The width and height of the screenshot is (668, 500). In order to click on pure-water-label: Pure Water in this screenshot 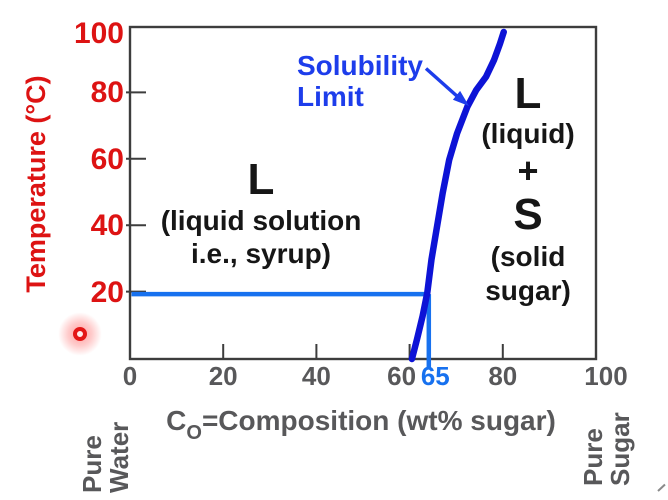, I will do `click(106, 438)`.